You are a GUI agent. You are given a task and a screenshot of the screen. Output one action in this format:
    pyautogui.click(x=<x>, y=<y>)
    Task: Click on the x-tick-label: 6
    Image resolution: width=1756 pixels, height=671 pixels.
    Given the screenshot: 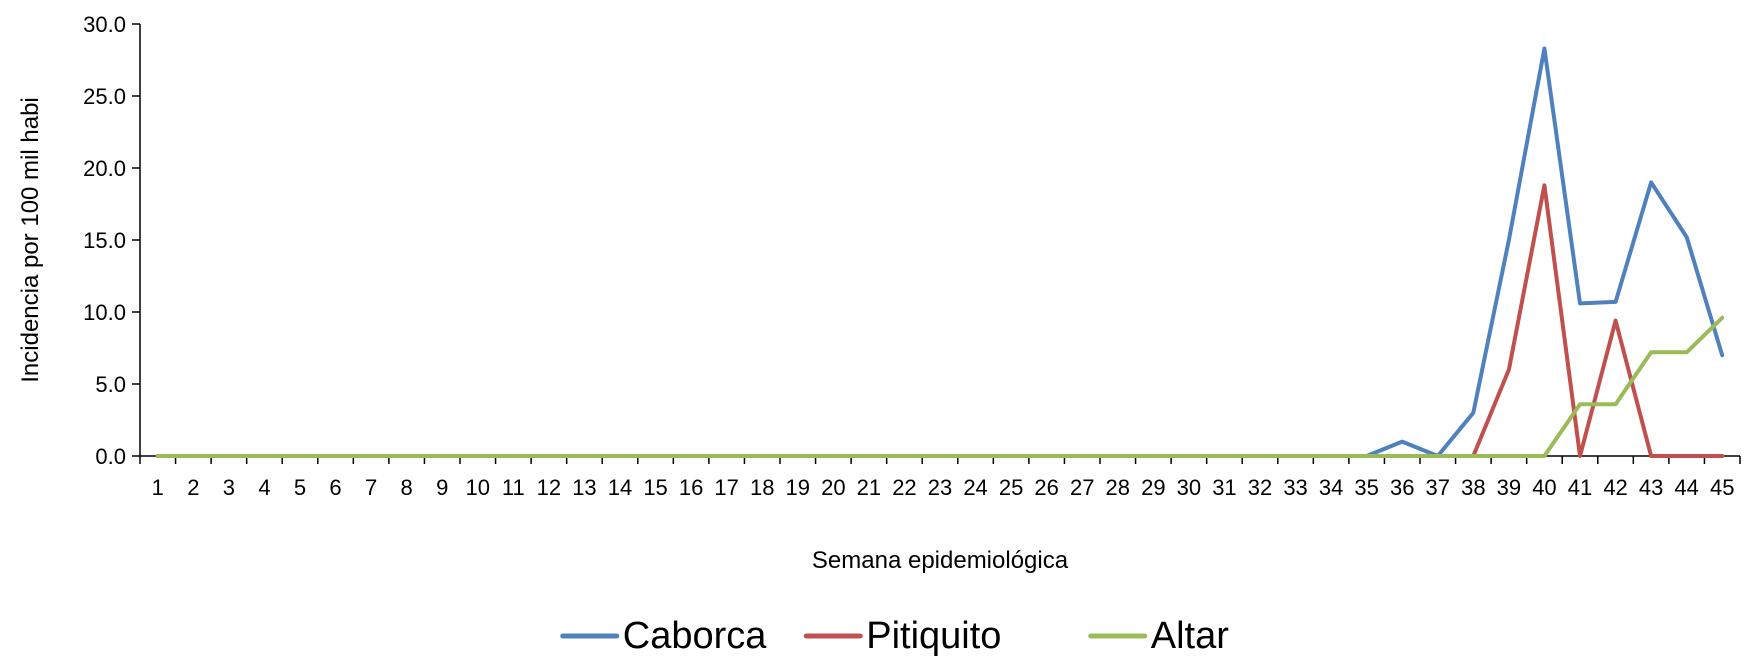 What is the action you would take?
    pyautogui.click(x=335, y=487)
    